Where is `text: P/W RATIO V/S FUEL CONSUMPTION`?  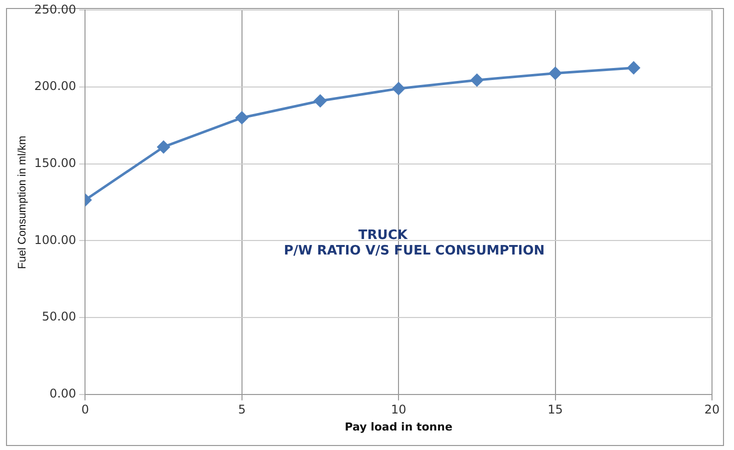
text: P/W RATIO V/S FUEL CONSUMPTION is located at coordinates (414, 251).